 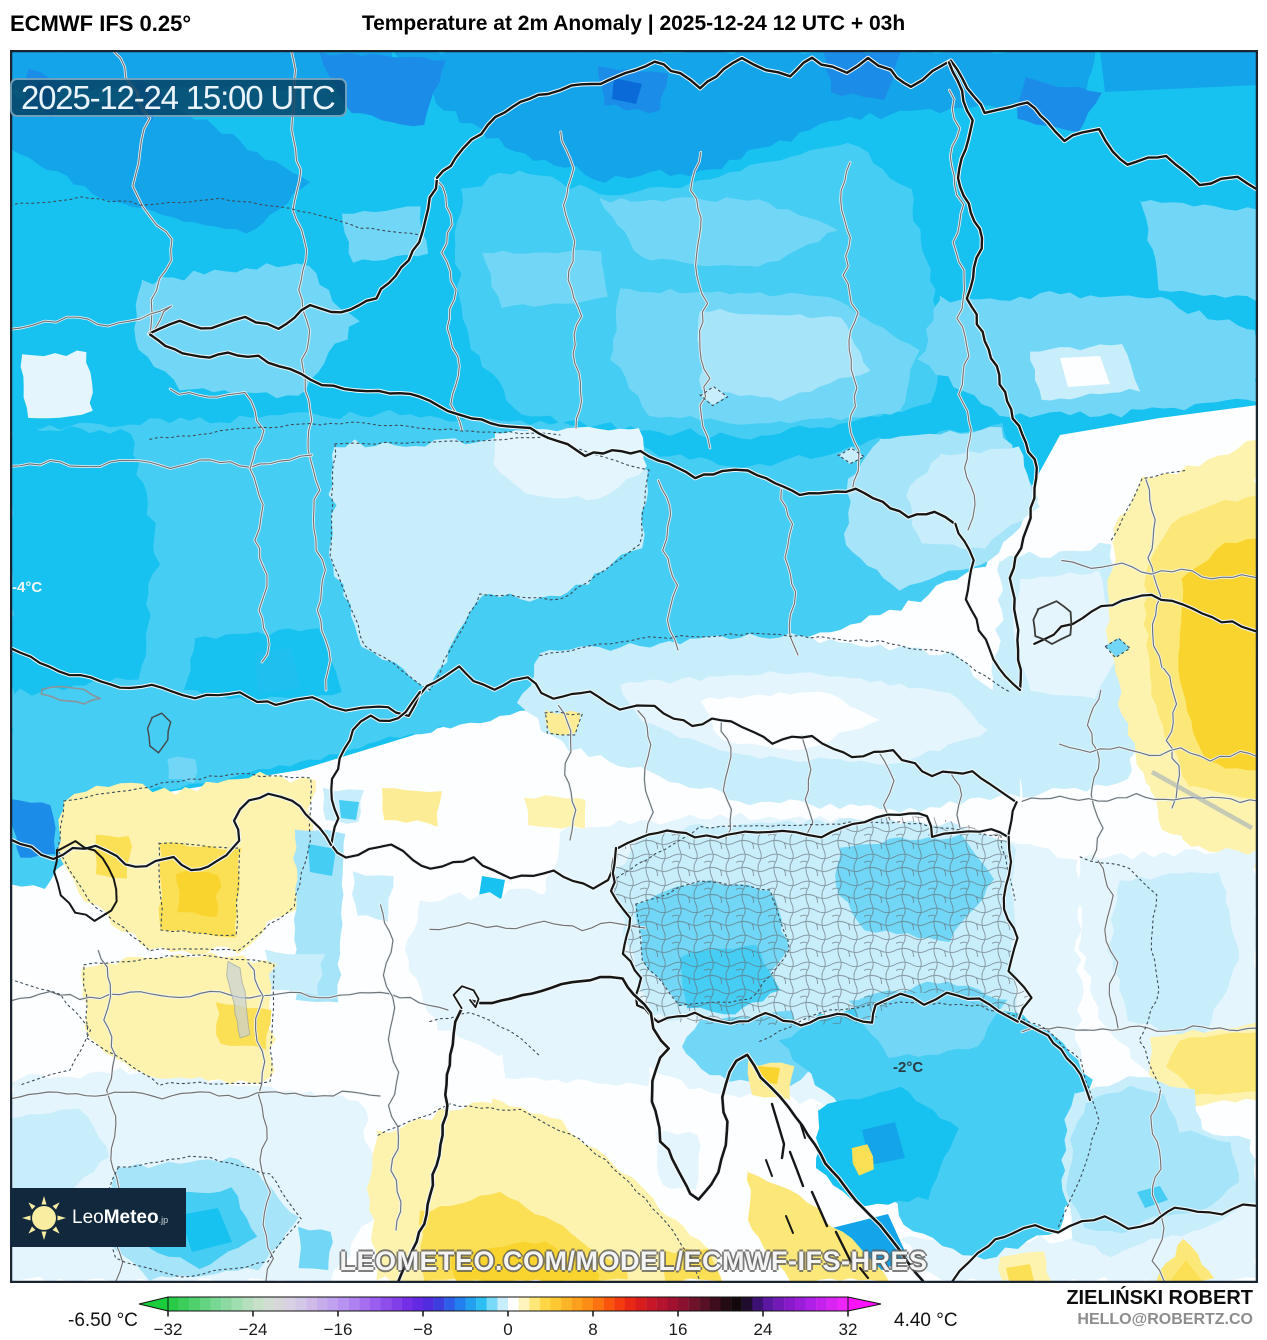 What do you see at coordinates (908, 1067) in the screenshot?
I see `svg-text: -2°C` at bounding box center [908, 1067].